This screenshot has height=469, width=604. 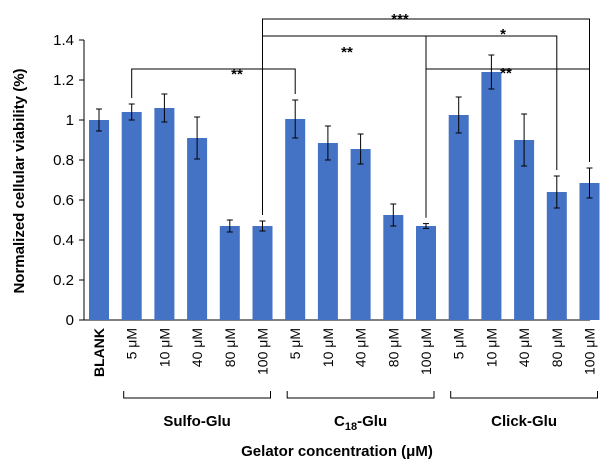 I want to click on y-tick-label: 0.6, so click(x=63, y=200).